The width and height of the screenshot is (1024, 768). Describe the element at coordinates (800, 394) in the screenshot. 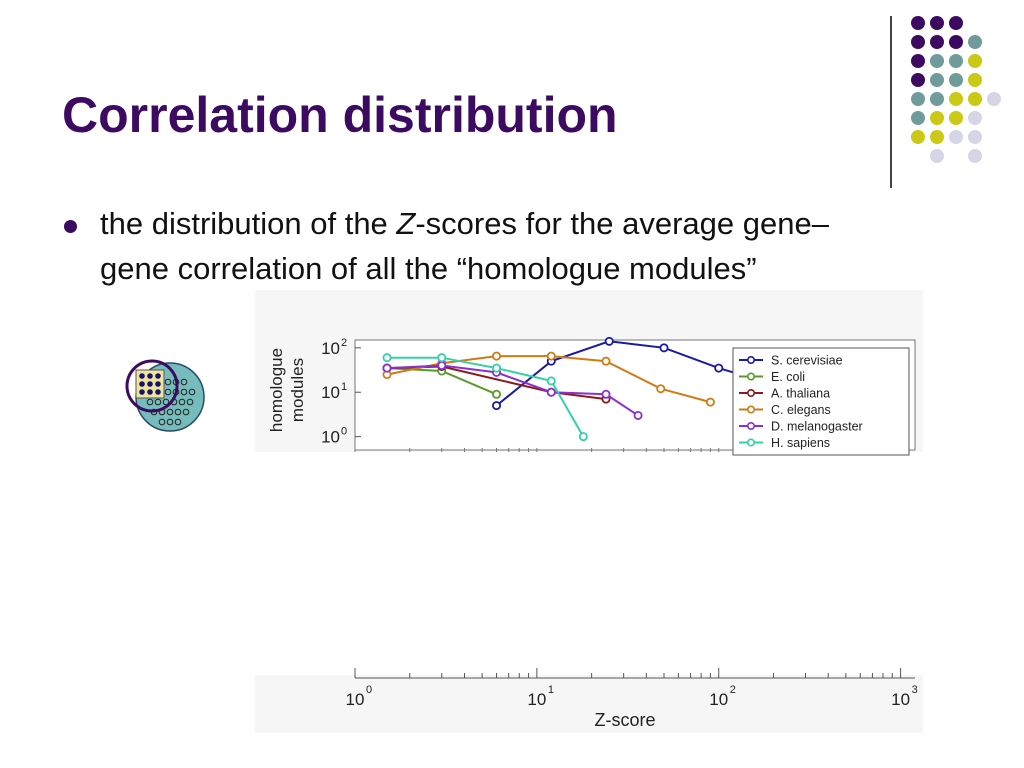

I see `legend-entry: A. thaliana` at that location.